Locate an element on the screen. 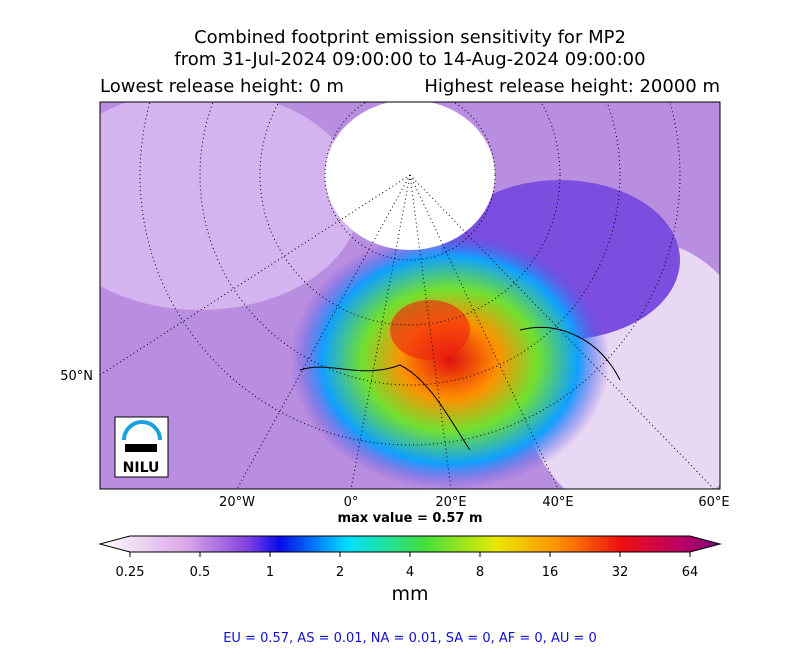  lat-label: 50°N is located at coordinates (76, 376).